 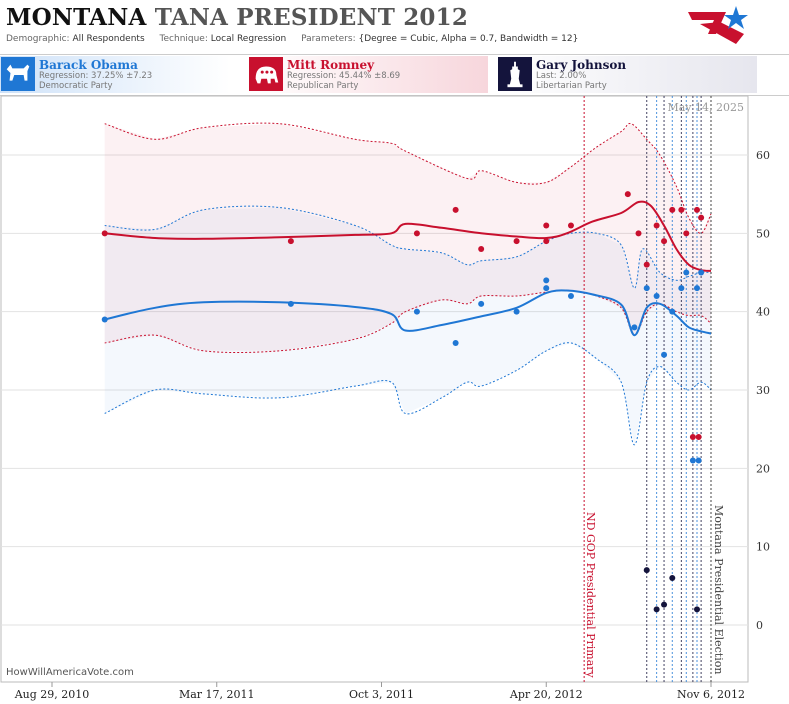 I want to click on page-title: MONTANA TANA PRESIDENT 2012, so click(x=237, y=17).